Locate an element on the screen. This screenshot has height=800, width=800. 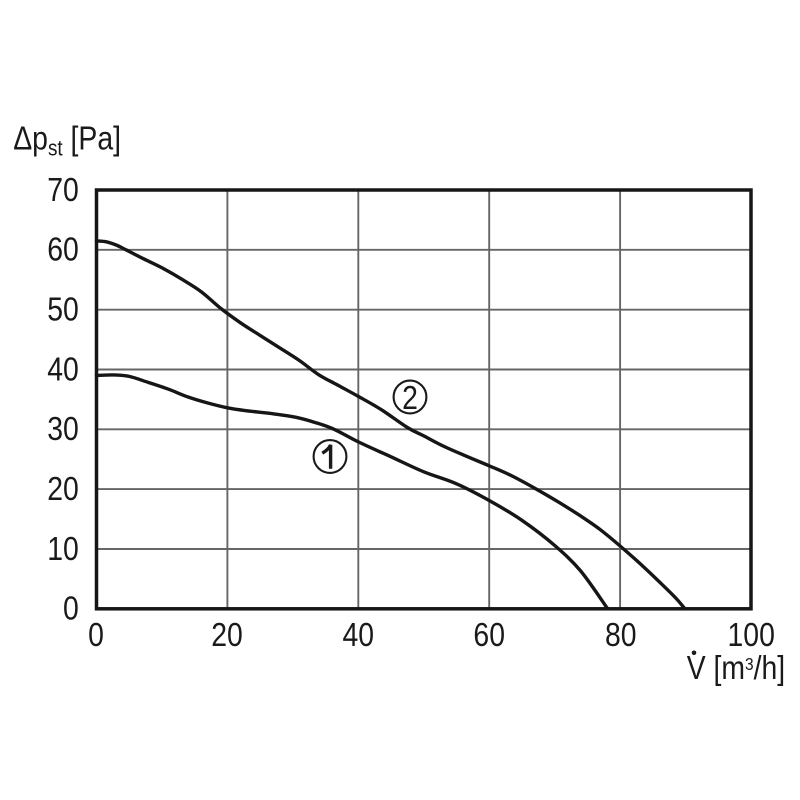
svg-text: 80 is located at coordinates (621, 635).